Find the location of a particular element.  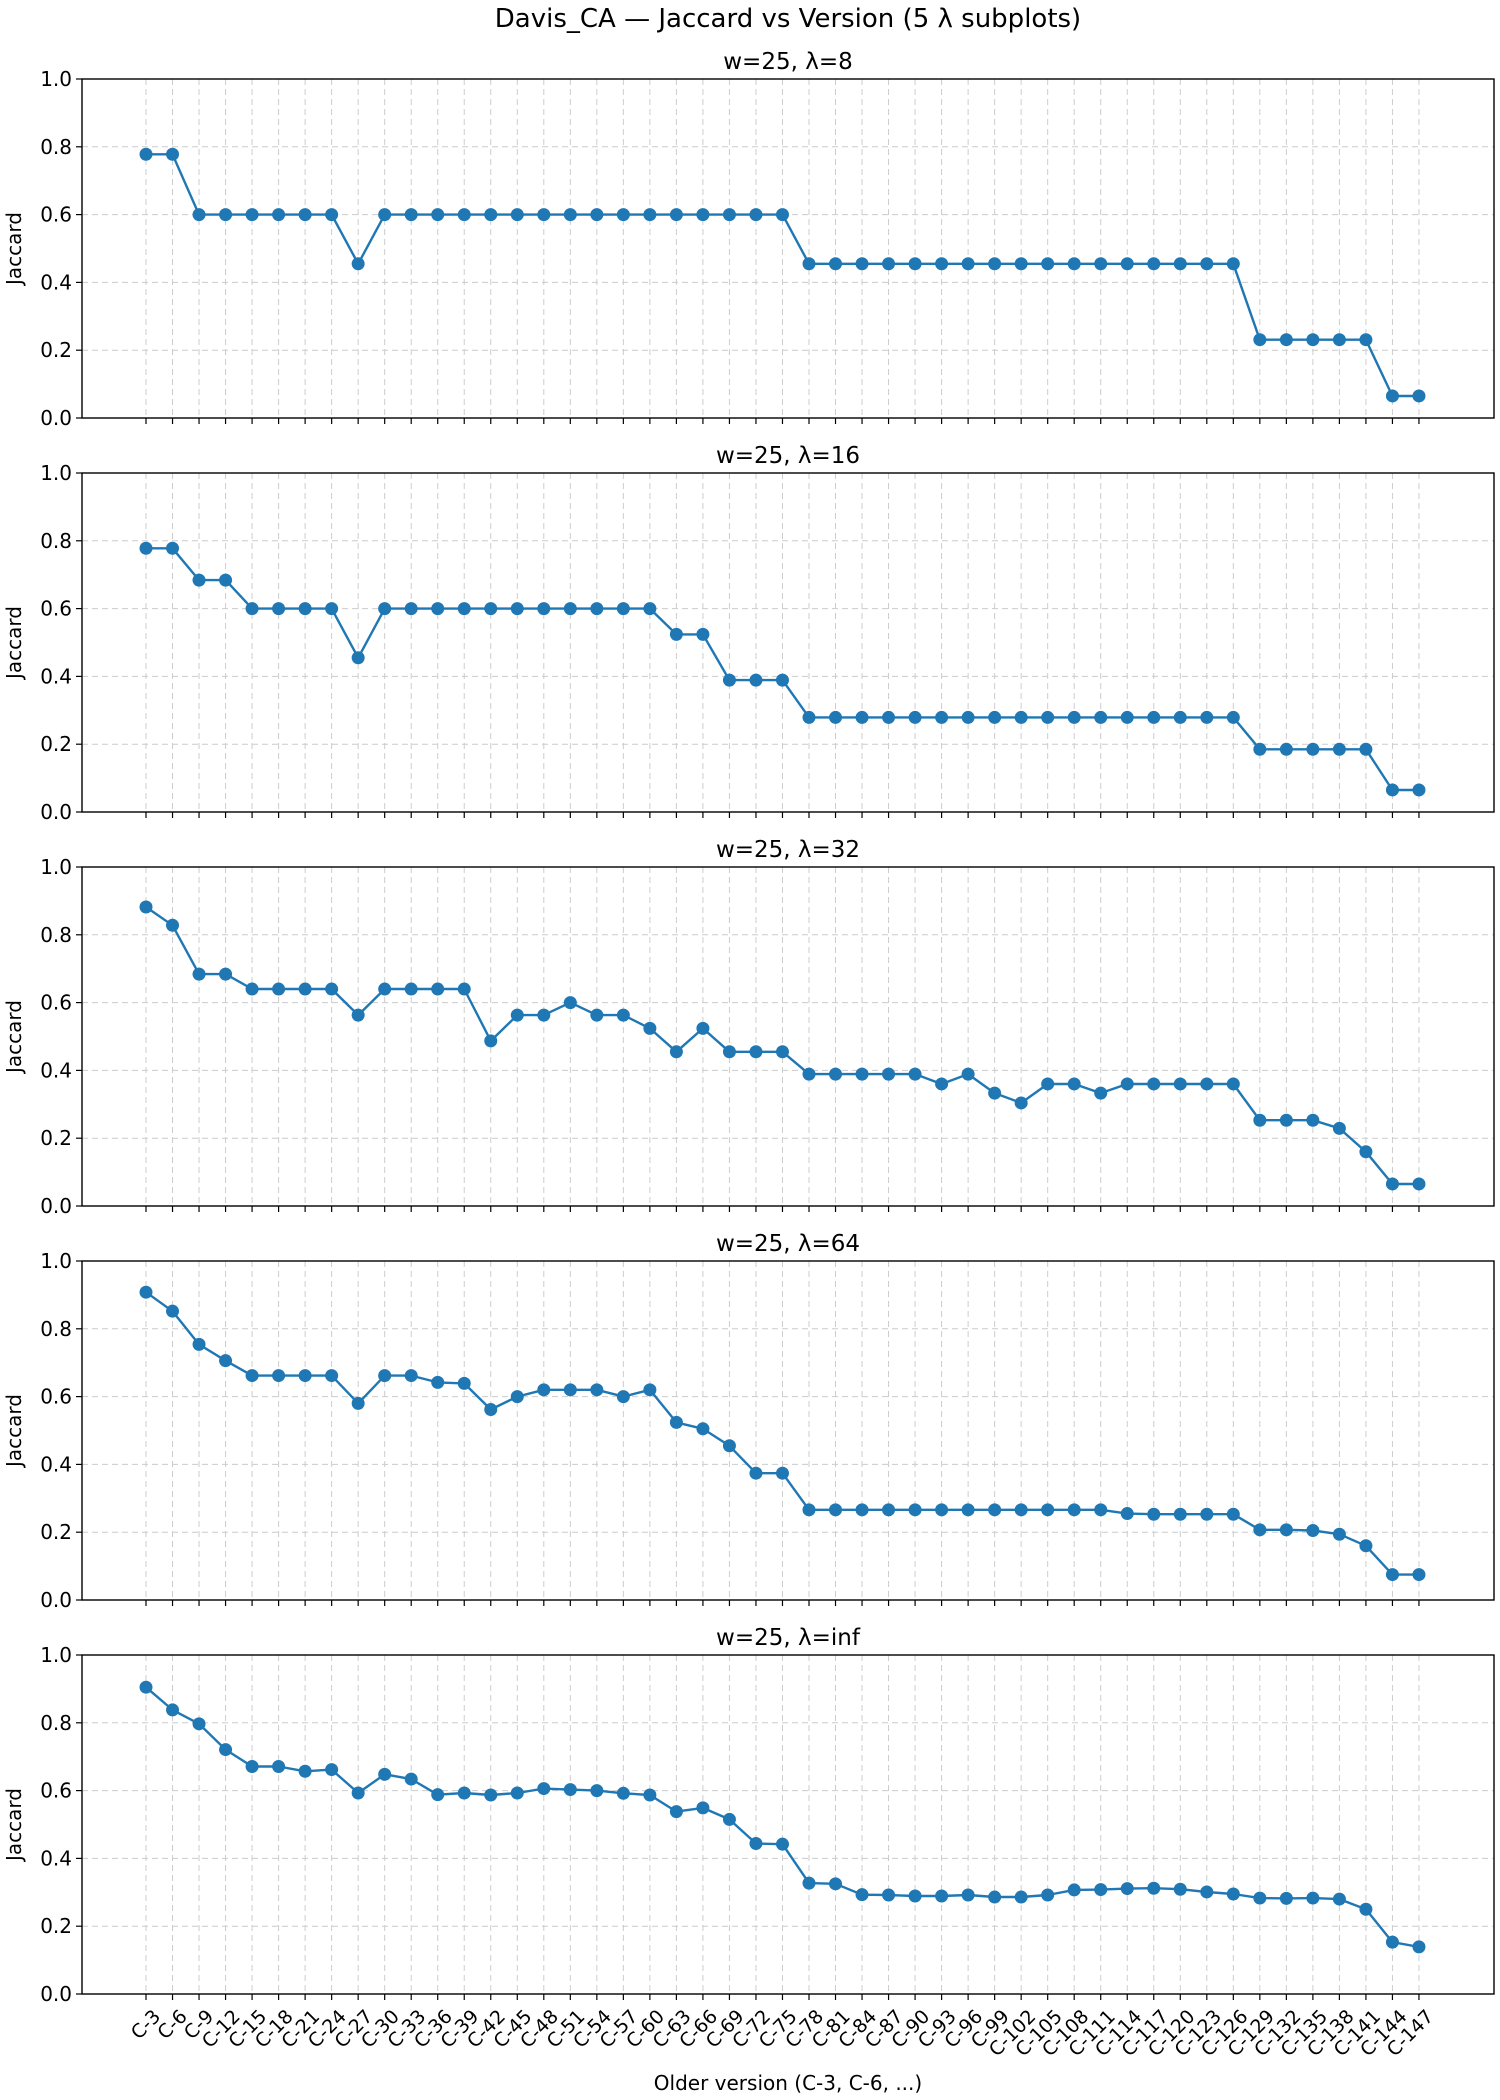

y-tick-label: 0.0 is located at coordinates (56, 1600).